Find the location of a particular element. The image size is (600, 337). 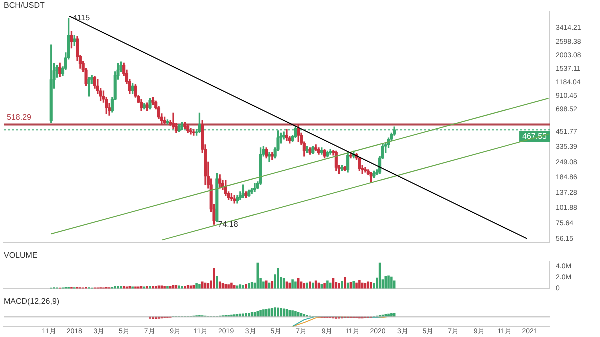

ref-line-label: 467.55 is located at coordinates (535, 136).